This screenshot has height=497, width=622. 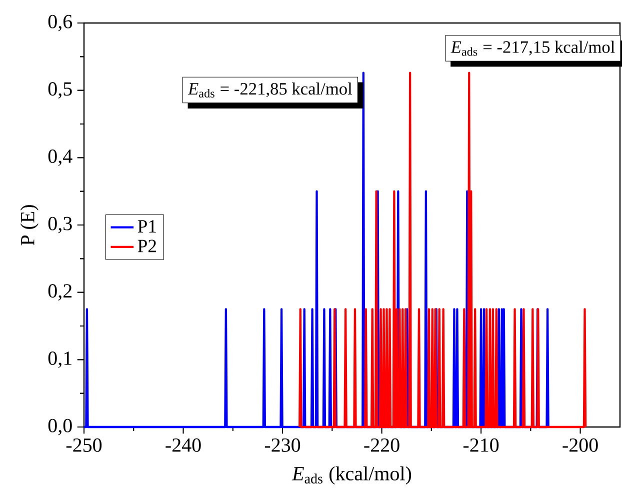 What do you see at coordinates (282, 445) in the screenshot?
I see `x-tick-label: -230` at bounding box center [282, 445].